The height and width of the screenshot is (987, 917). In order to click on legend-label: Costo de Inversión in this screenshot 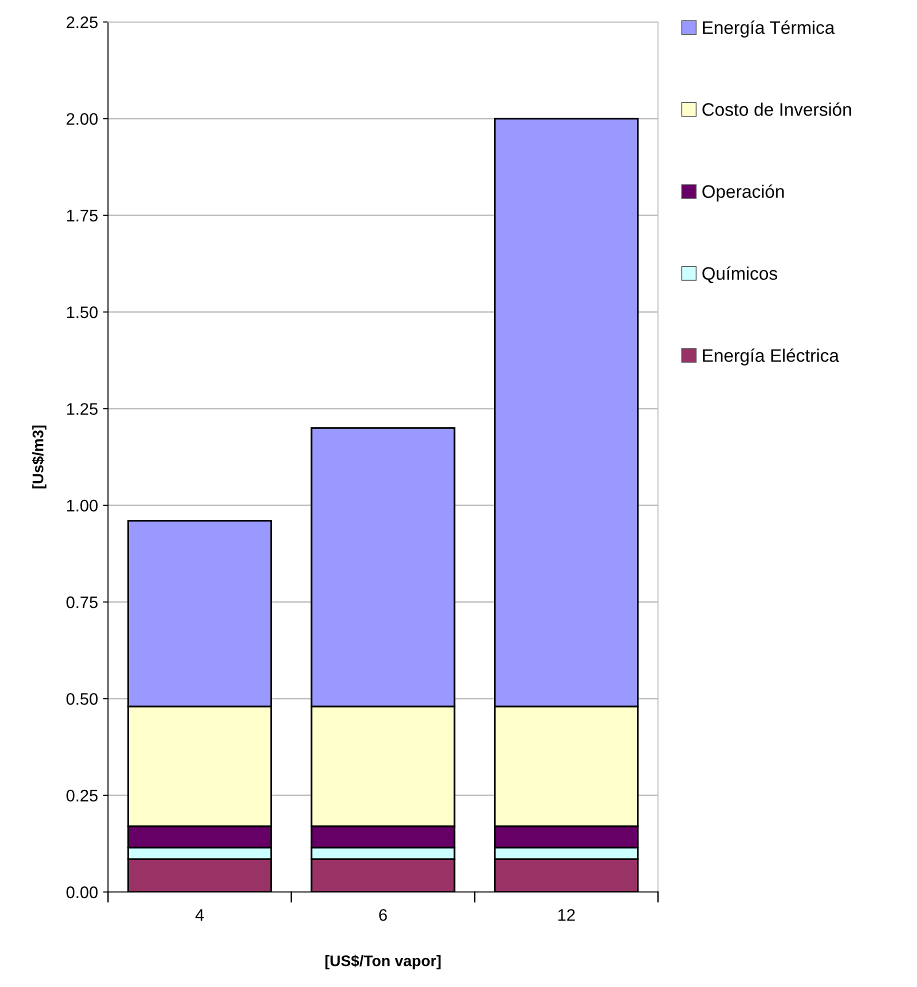, I will do `click(776, 109)`.